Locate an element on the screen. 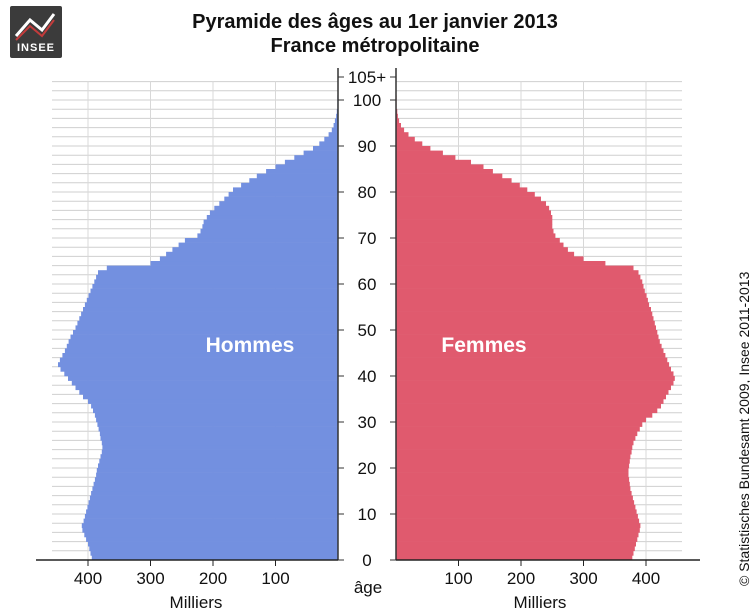  left-value-tick-label: 100 is located at coordinates (275, 578).